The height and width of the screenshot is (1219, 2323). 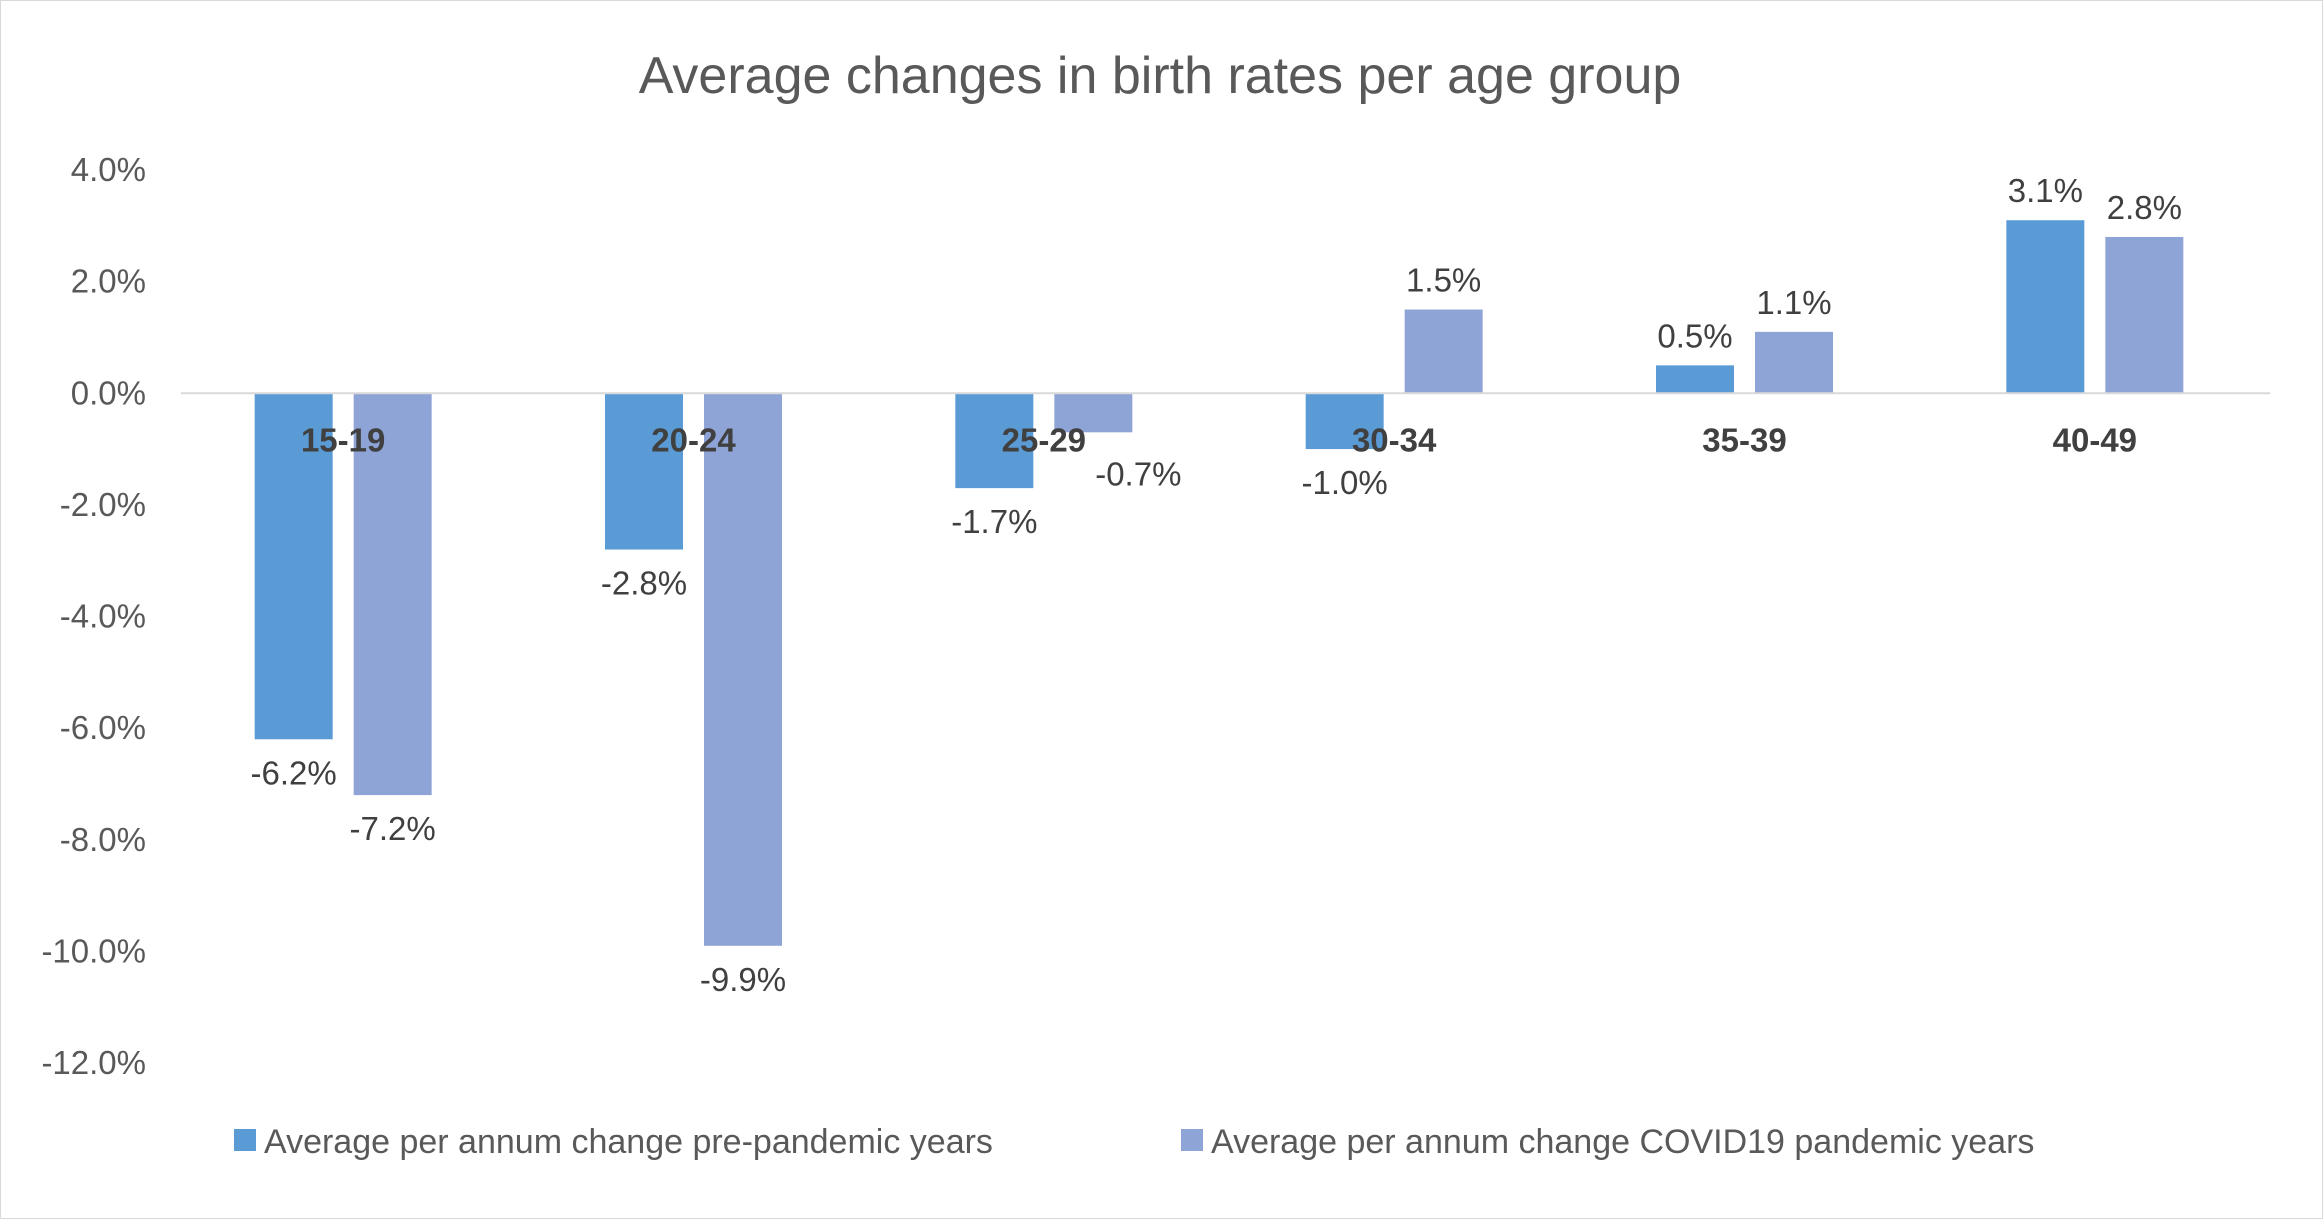 What do you see at coordinates (1694, 335) in the screenshot?
I see `data-label: 0.5%` at bounding box center [1694, 335].